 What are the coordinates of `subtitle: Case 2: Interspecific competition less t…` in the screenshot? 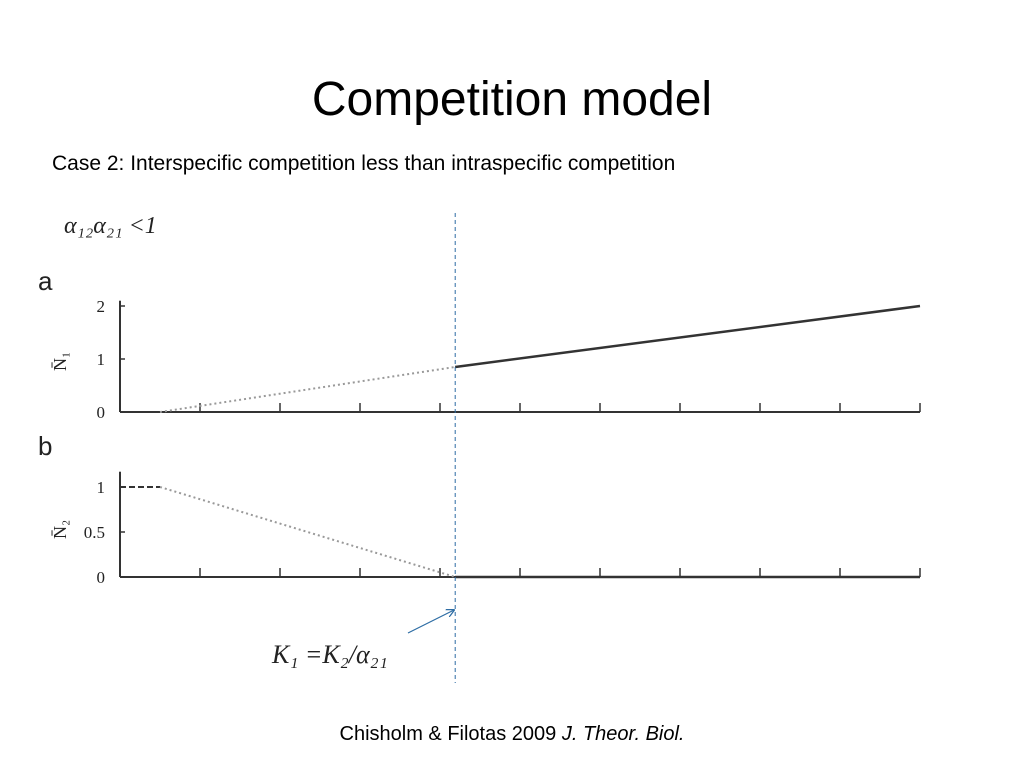 It's located at (363, 163).